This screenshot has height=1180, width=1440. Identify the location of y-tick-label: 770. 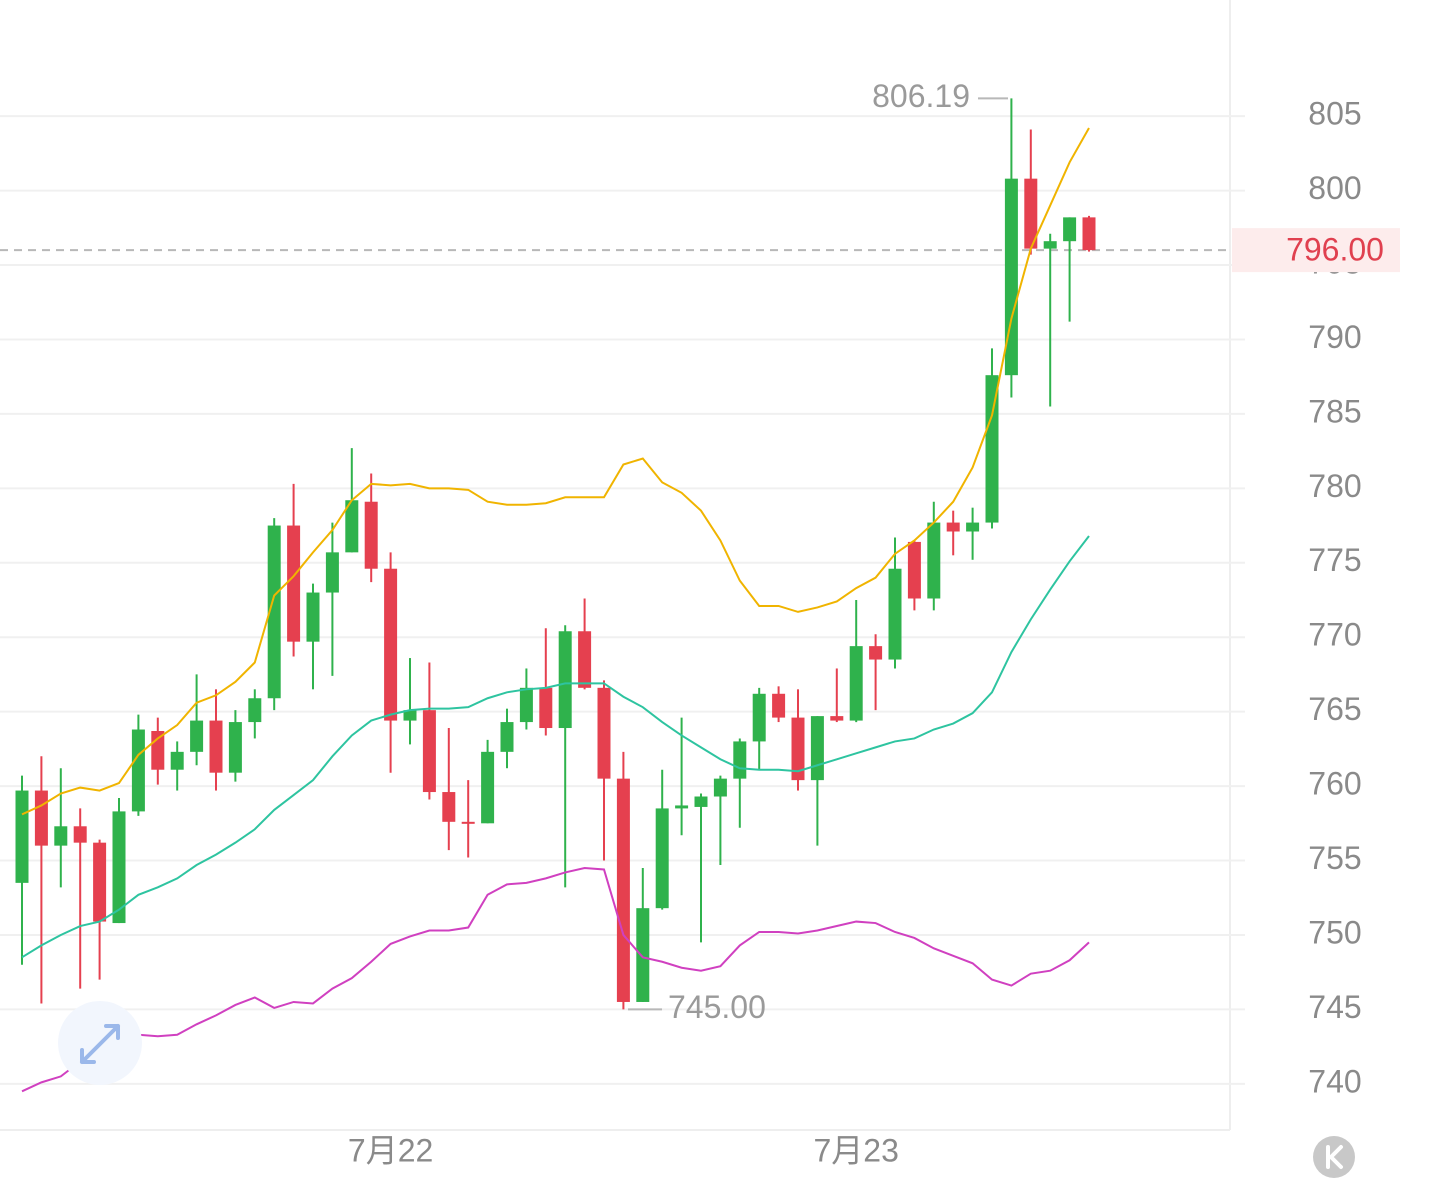
(1334, 635).